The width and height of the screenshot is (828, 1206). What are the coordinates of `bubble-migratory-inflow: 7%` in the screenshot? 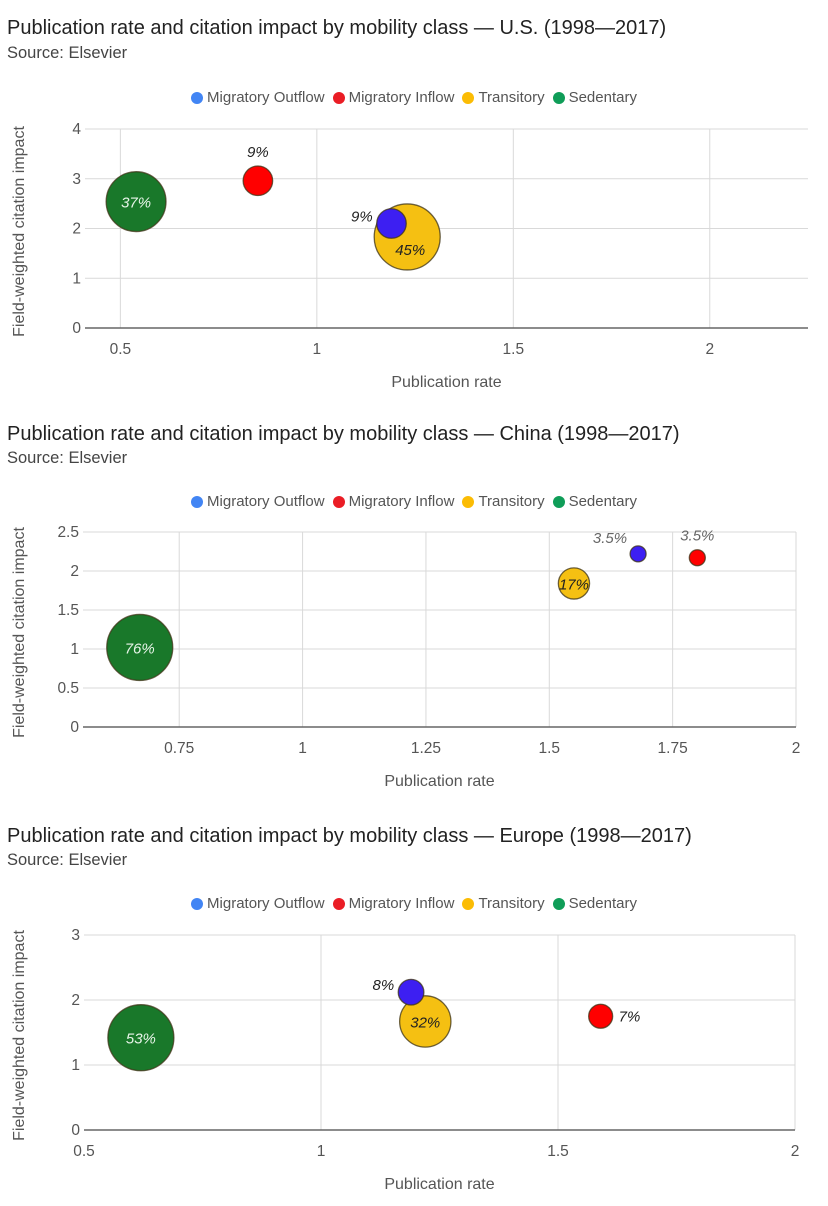 It's located at (614, 1016).